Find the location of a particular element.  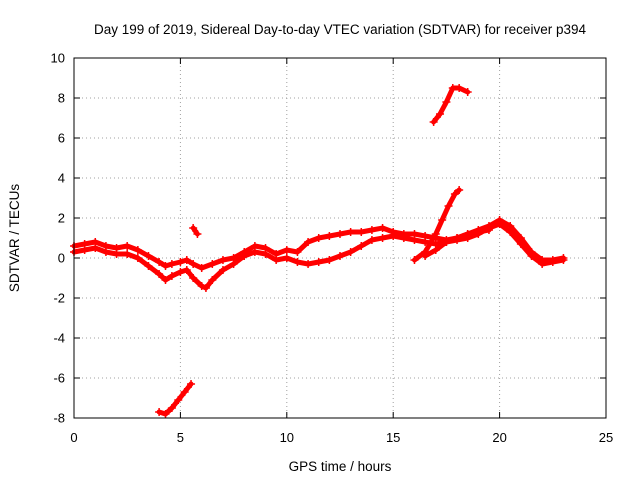

series-small-segment-5h is located at coordinates (195, 231).